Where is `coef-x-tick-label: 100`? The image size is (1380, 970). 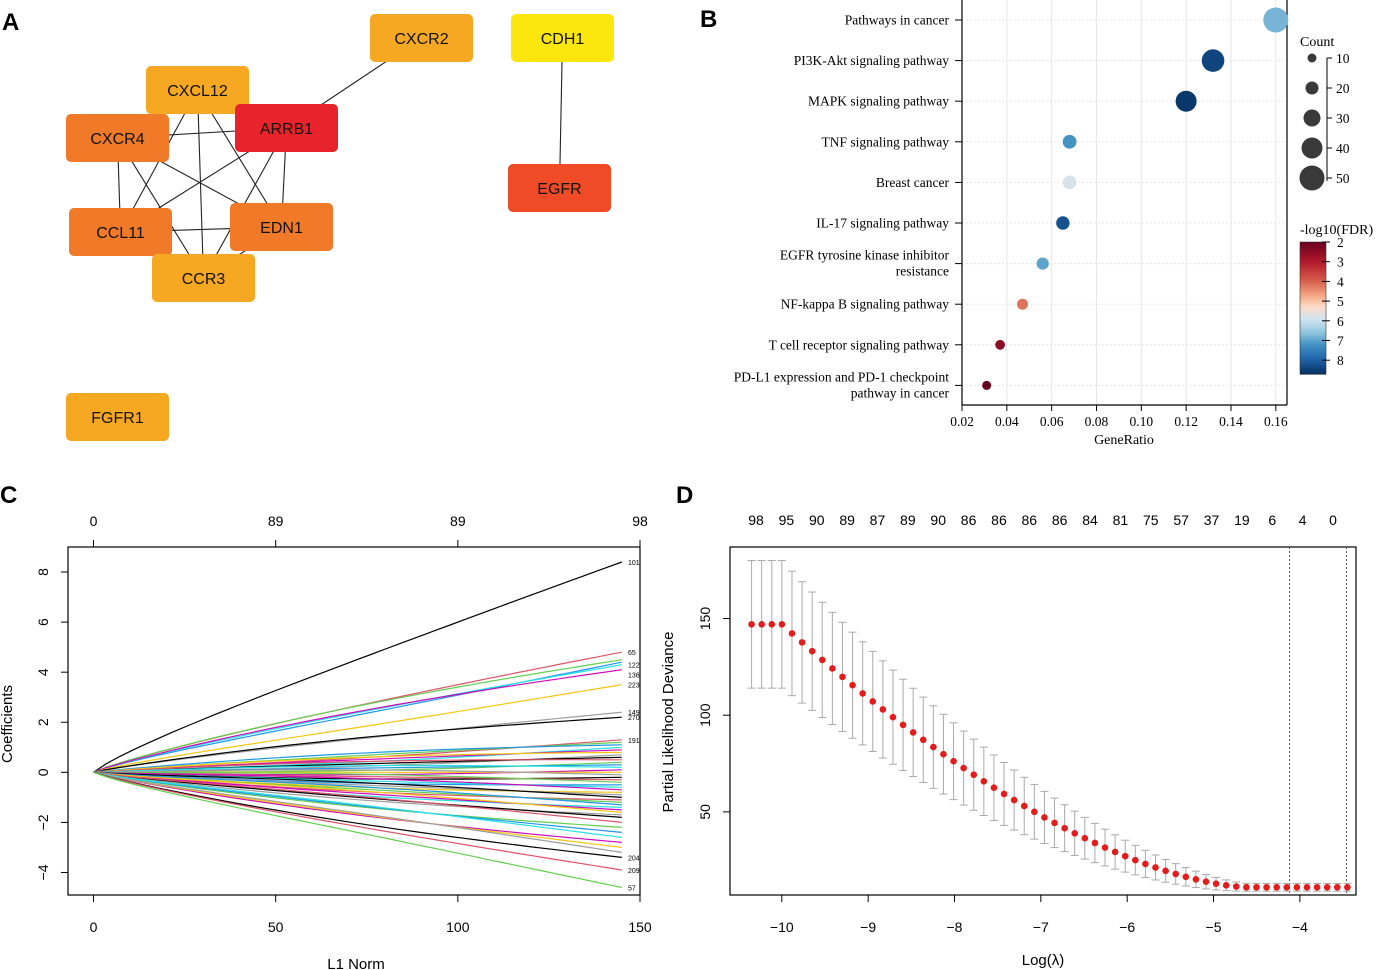
coef-x-tick-label: 100 is located at coordinates (458, 927).